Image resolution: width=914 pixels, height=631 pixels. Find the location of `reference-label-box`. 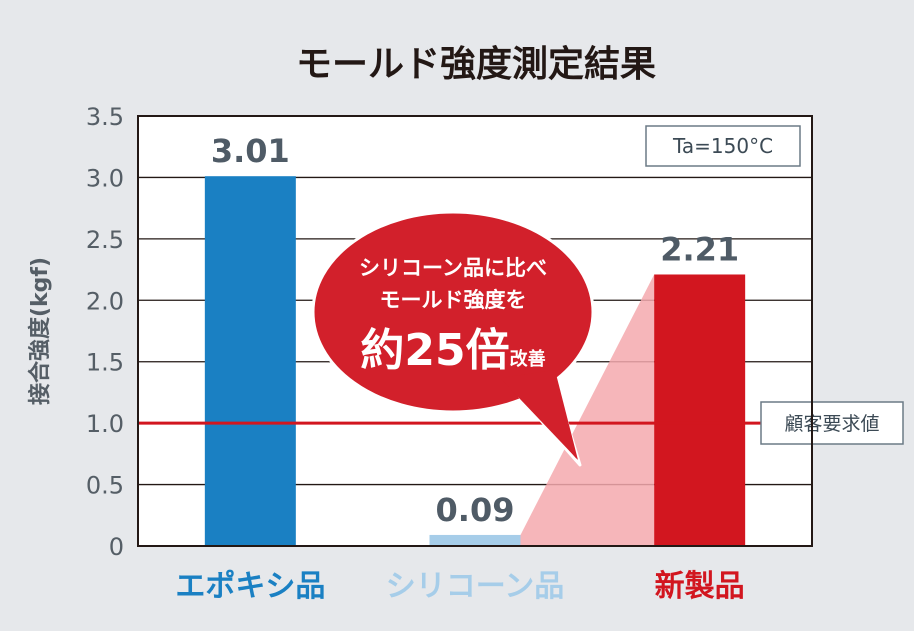

reference-label-box is located at coordinates (832, 423).